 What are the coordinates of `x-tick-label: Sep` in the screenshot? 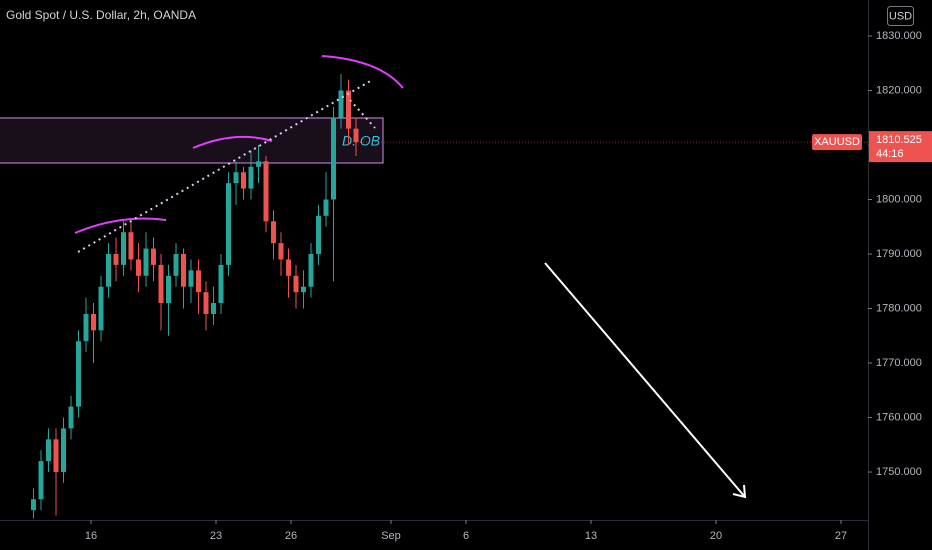 It's located at (391, 536).